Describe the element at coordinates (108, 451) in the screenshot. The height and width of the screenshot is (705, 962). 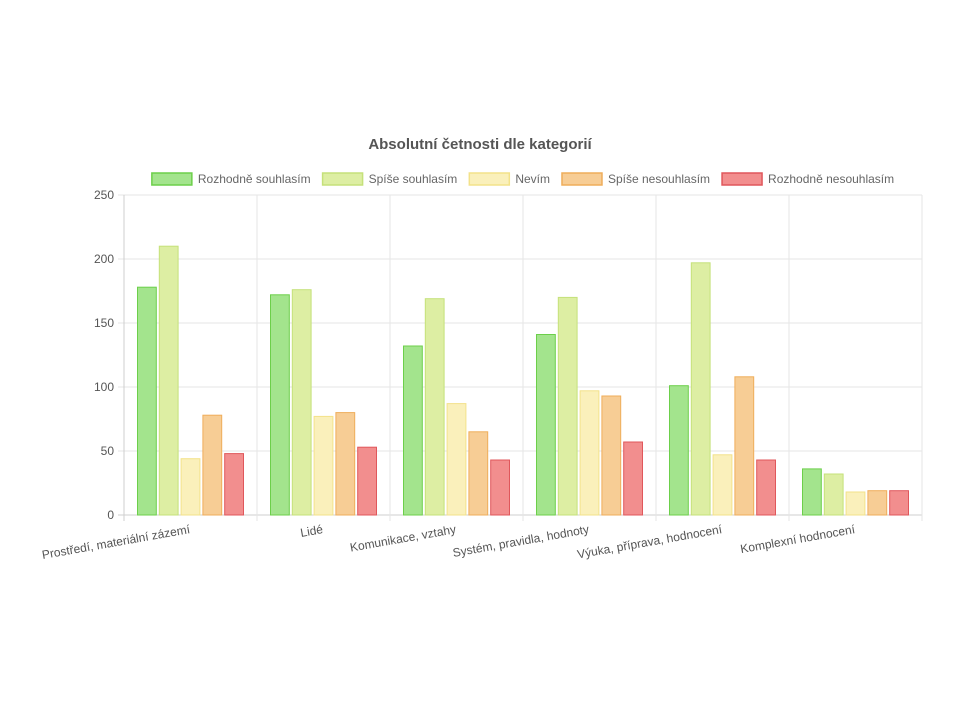
I see `y-tick-label: 50` at that location.